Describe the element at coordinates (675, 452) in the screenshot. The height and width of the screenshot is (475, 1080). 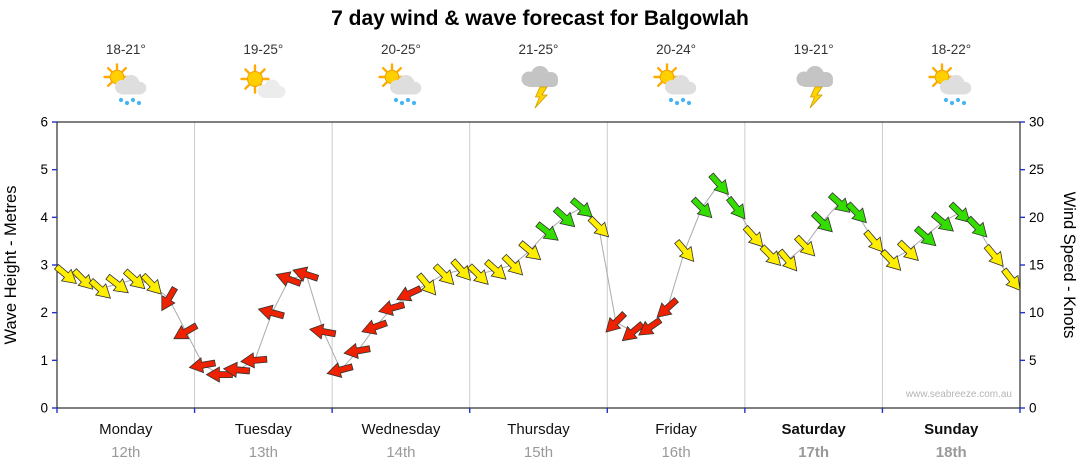
I see `date-label: 16th` at that location.